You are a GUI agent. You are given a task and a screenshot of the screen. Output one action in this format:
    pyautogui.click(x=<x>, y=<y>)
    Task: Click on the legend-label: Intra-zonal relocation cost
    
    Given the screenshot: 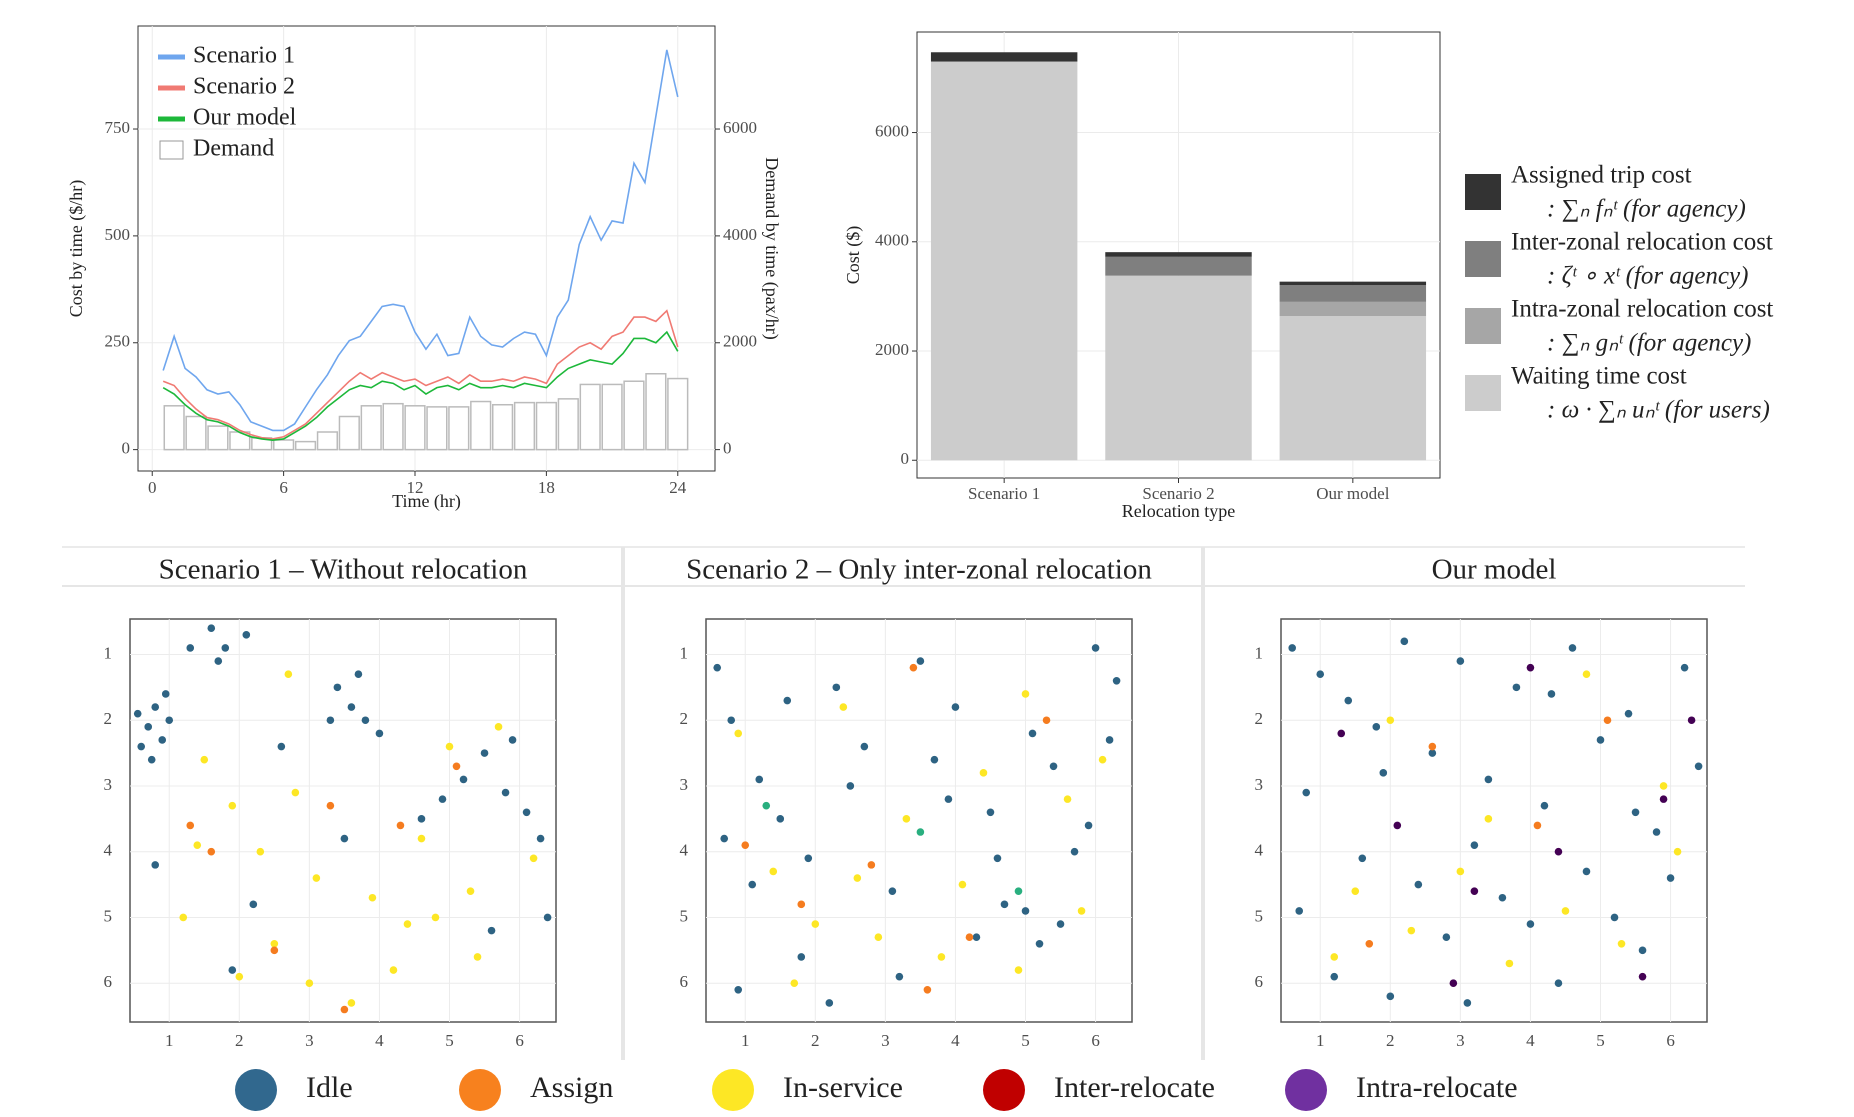 What is the action you would take?
    pyautogui.click(x=1642, y=309)
    